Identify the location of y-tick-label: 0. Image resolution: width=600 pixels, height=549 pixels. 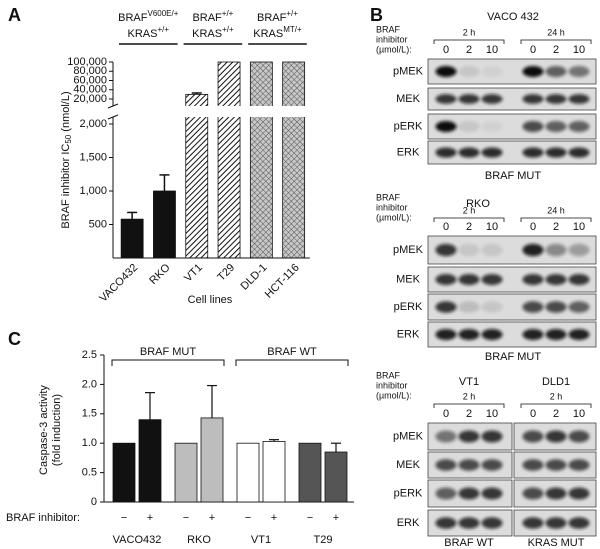
(94, 502).